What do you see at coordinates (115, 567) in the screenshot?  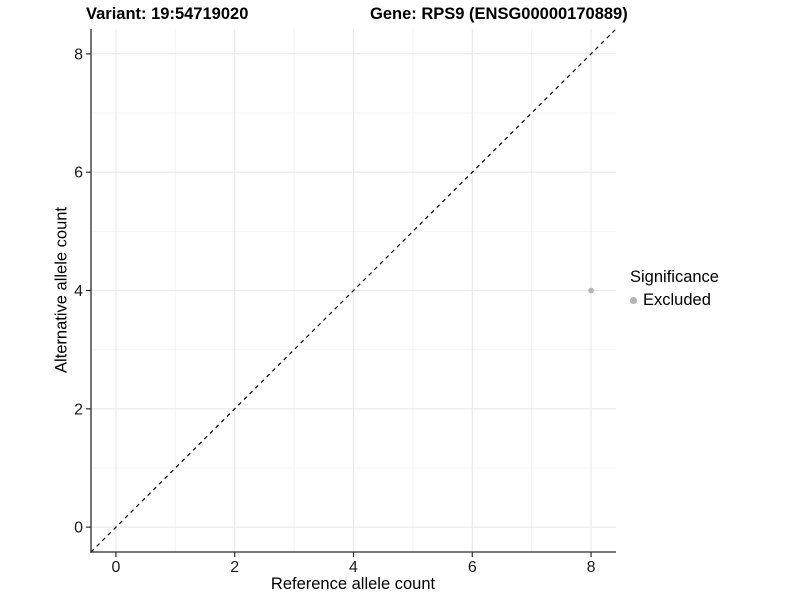 I see `x-tick-label: 0` at bounding box center [115, 567].